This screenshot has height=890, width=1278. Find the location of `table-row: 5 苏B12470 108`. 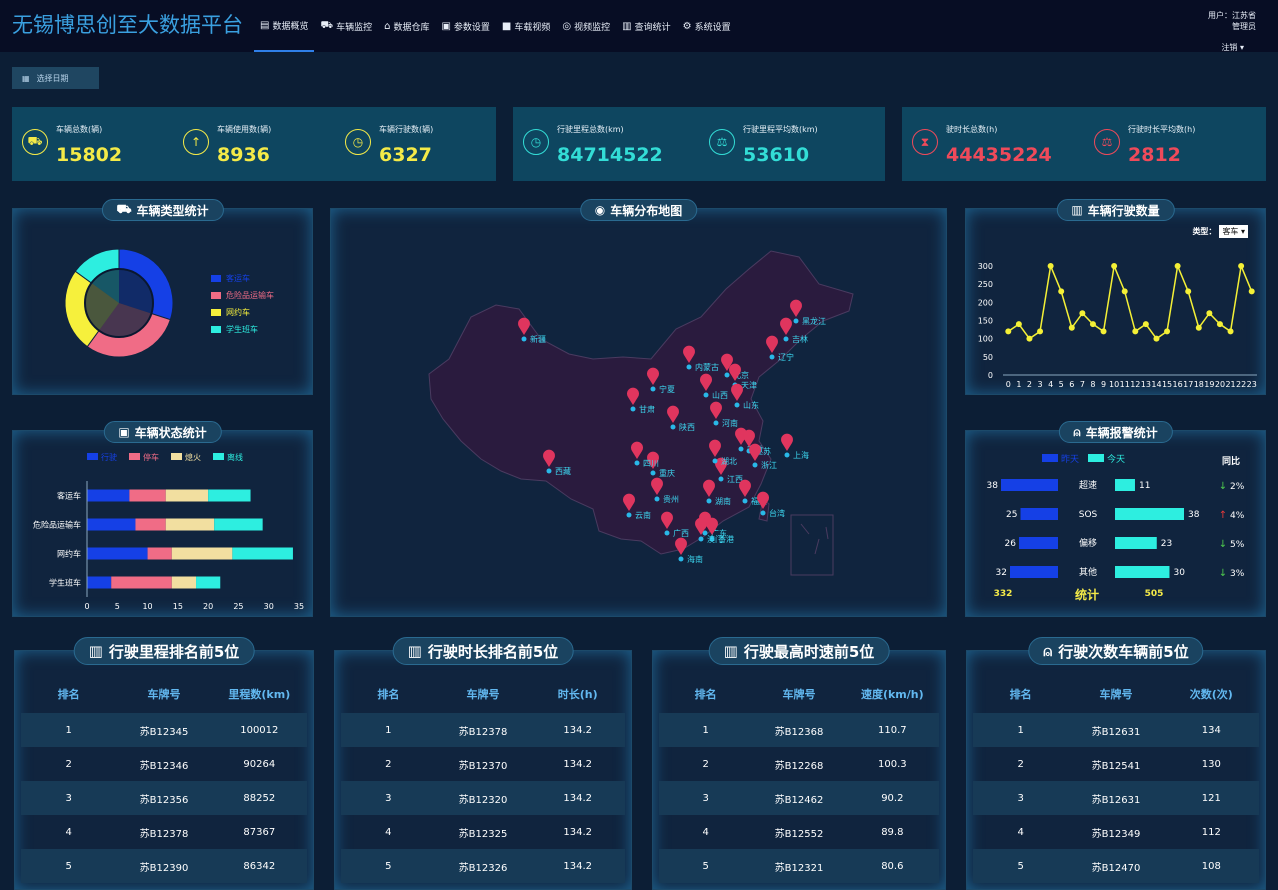

table-row: 5 苏B12470 108 is located at coordinates (1116, 866).